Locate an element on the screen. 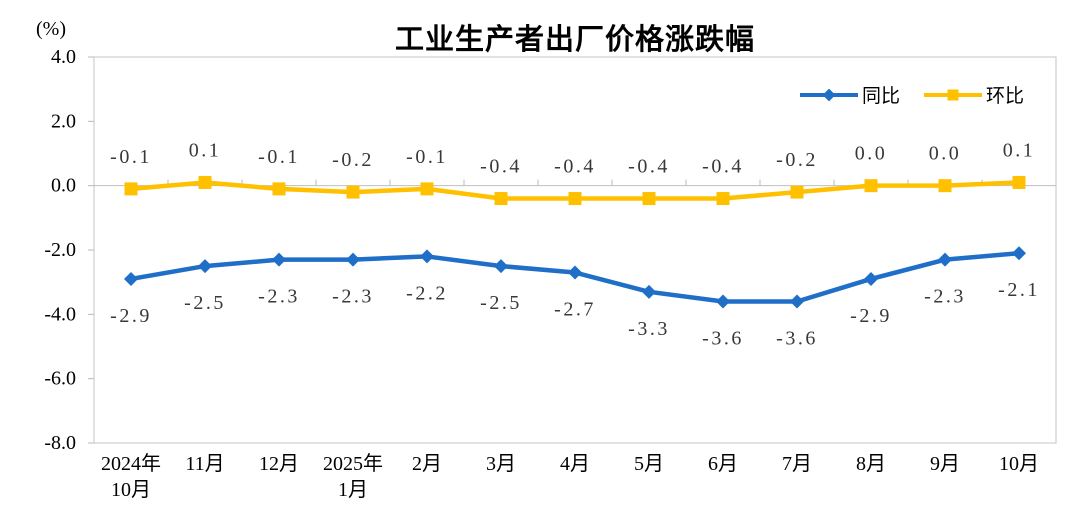 Image resolution: width=1080 pixels, height=518 pixels. diamond-marker-icon is located at coordinates (829, 94).